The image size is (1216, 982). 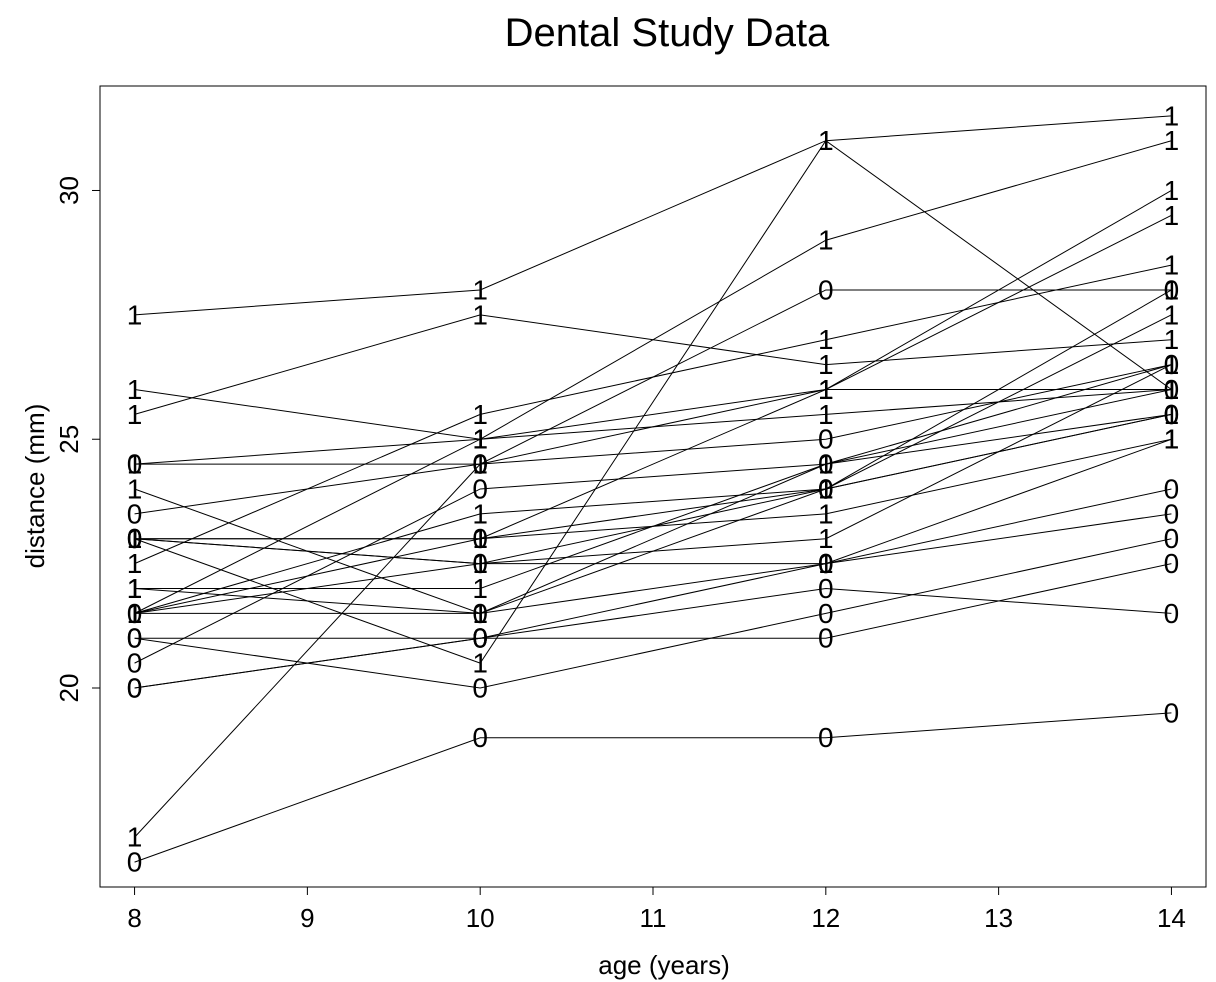 What do you see at coordinates (69, 190) in the screenshot?
I see `y-tick-label: 30` at bounding box center [69, 190].